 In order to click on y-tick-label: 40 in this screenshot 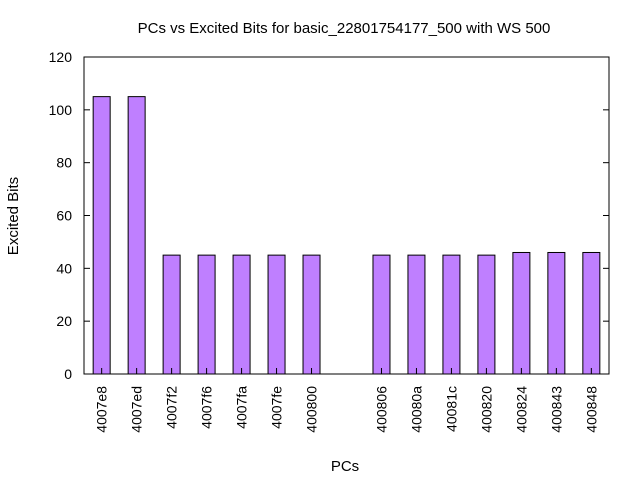, I will do `click(64, 268)`.